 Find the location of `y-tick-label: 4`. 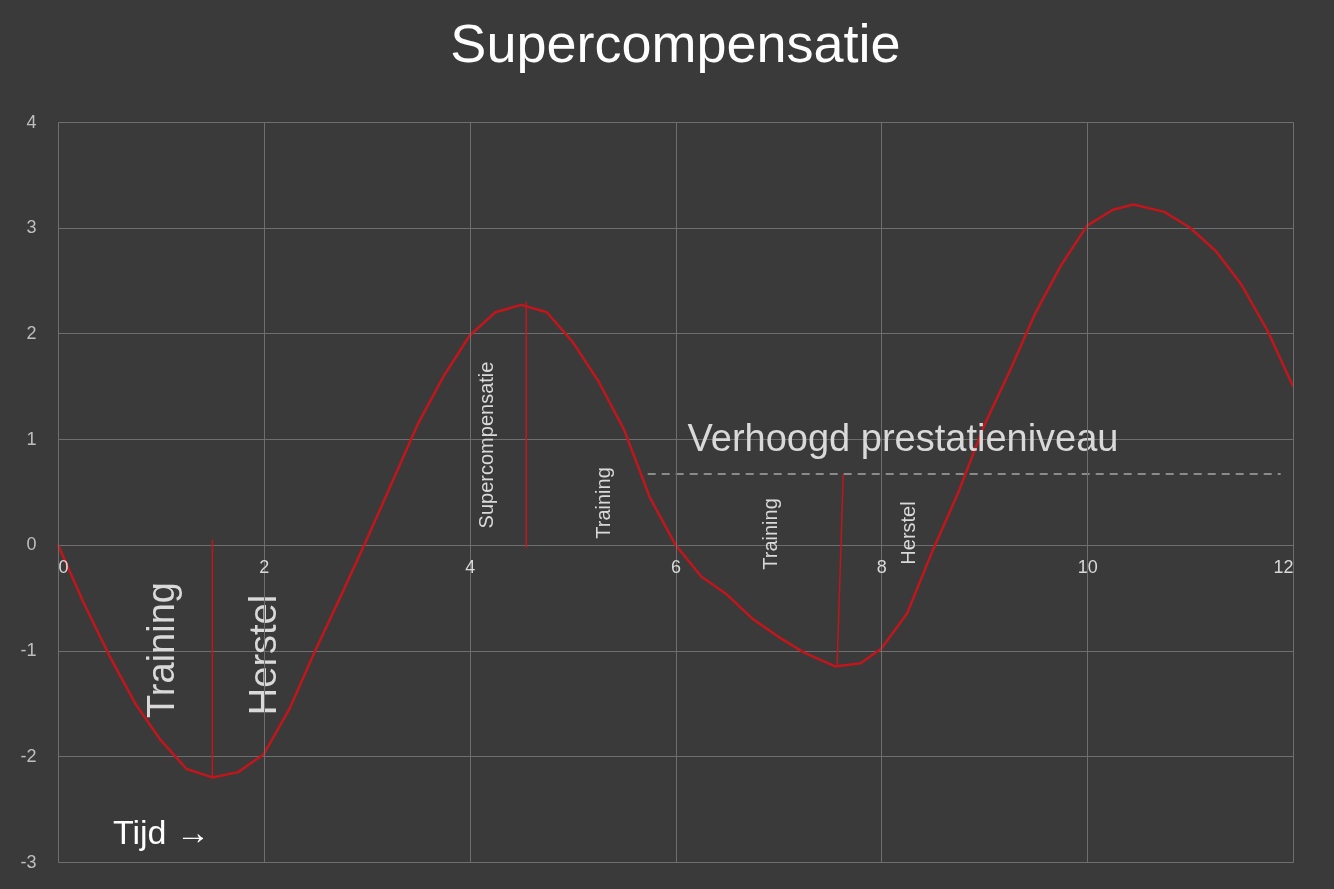

y-tick-label: 4 is located at coordinates (31, 121).